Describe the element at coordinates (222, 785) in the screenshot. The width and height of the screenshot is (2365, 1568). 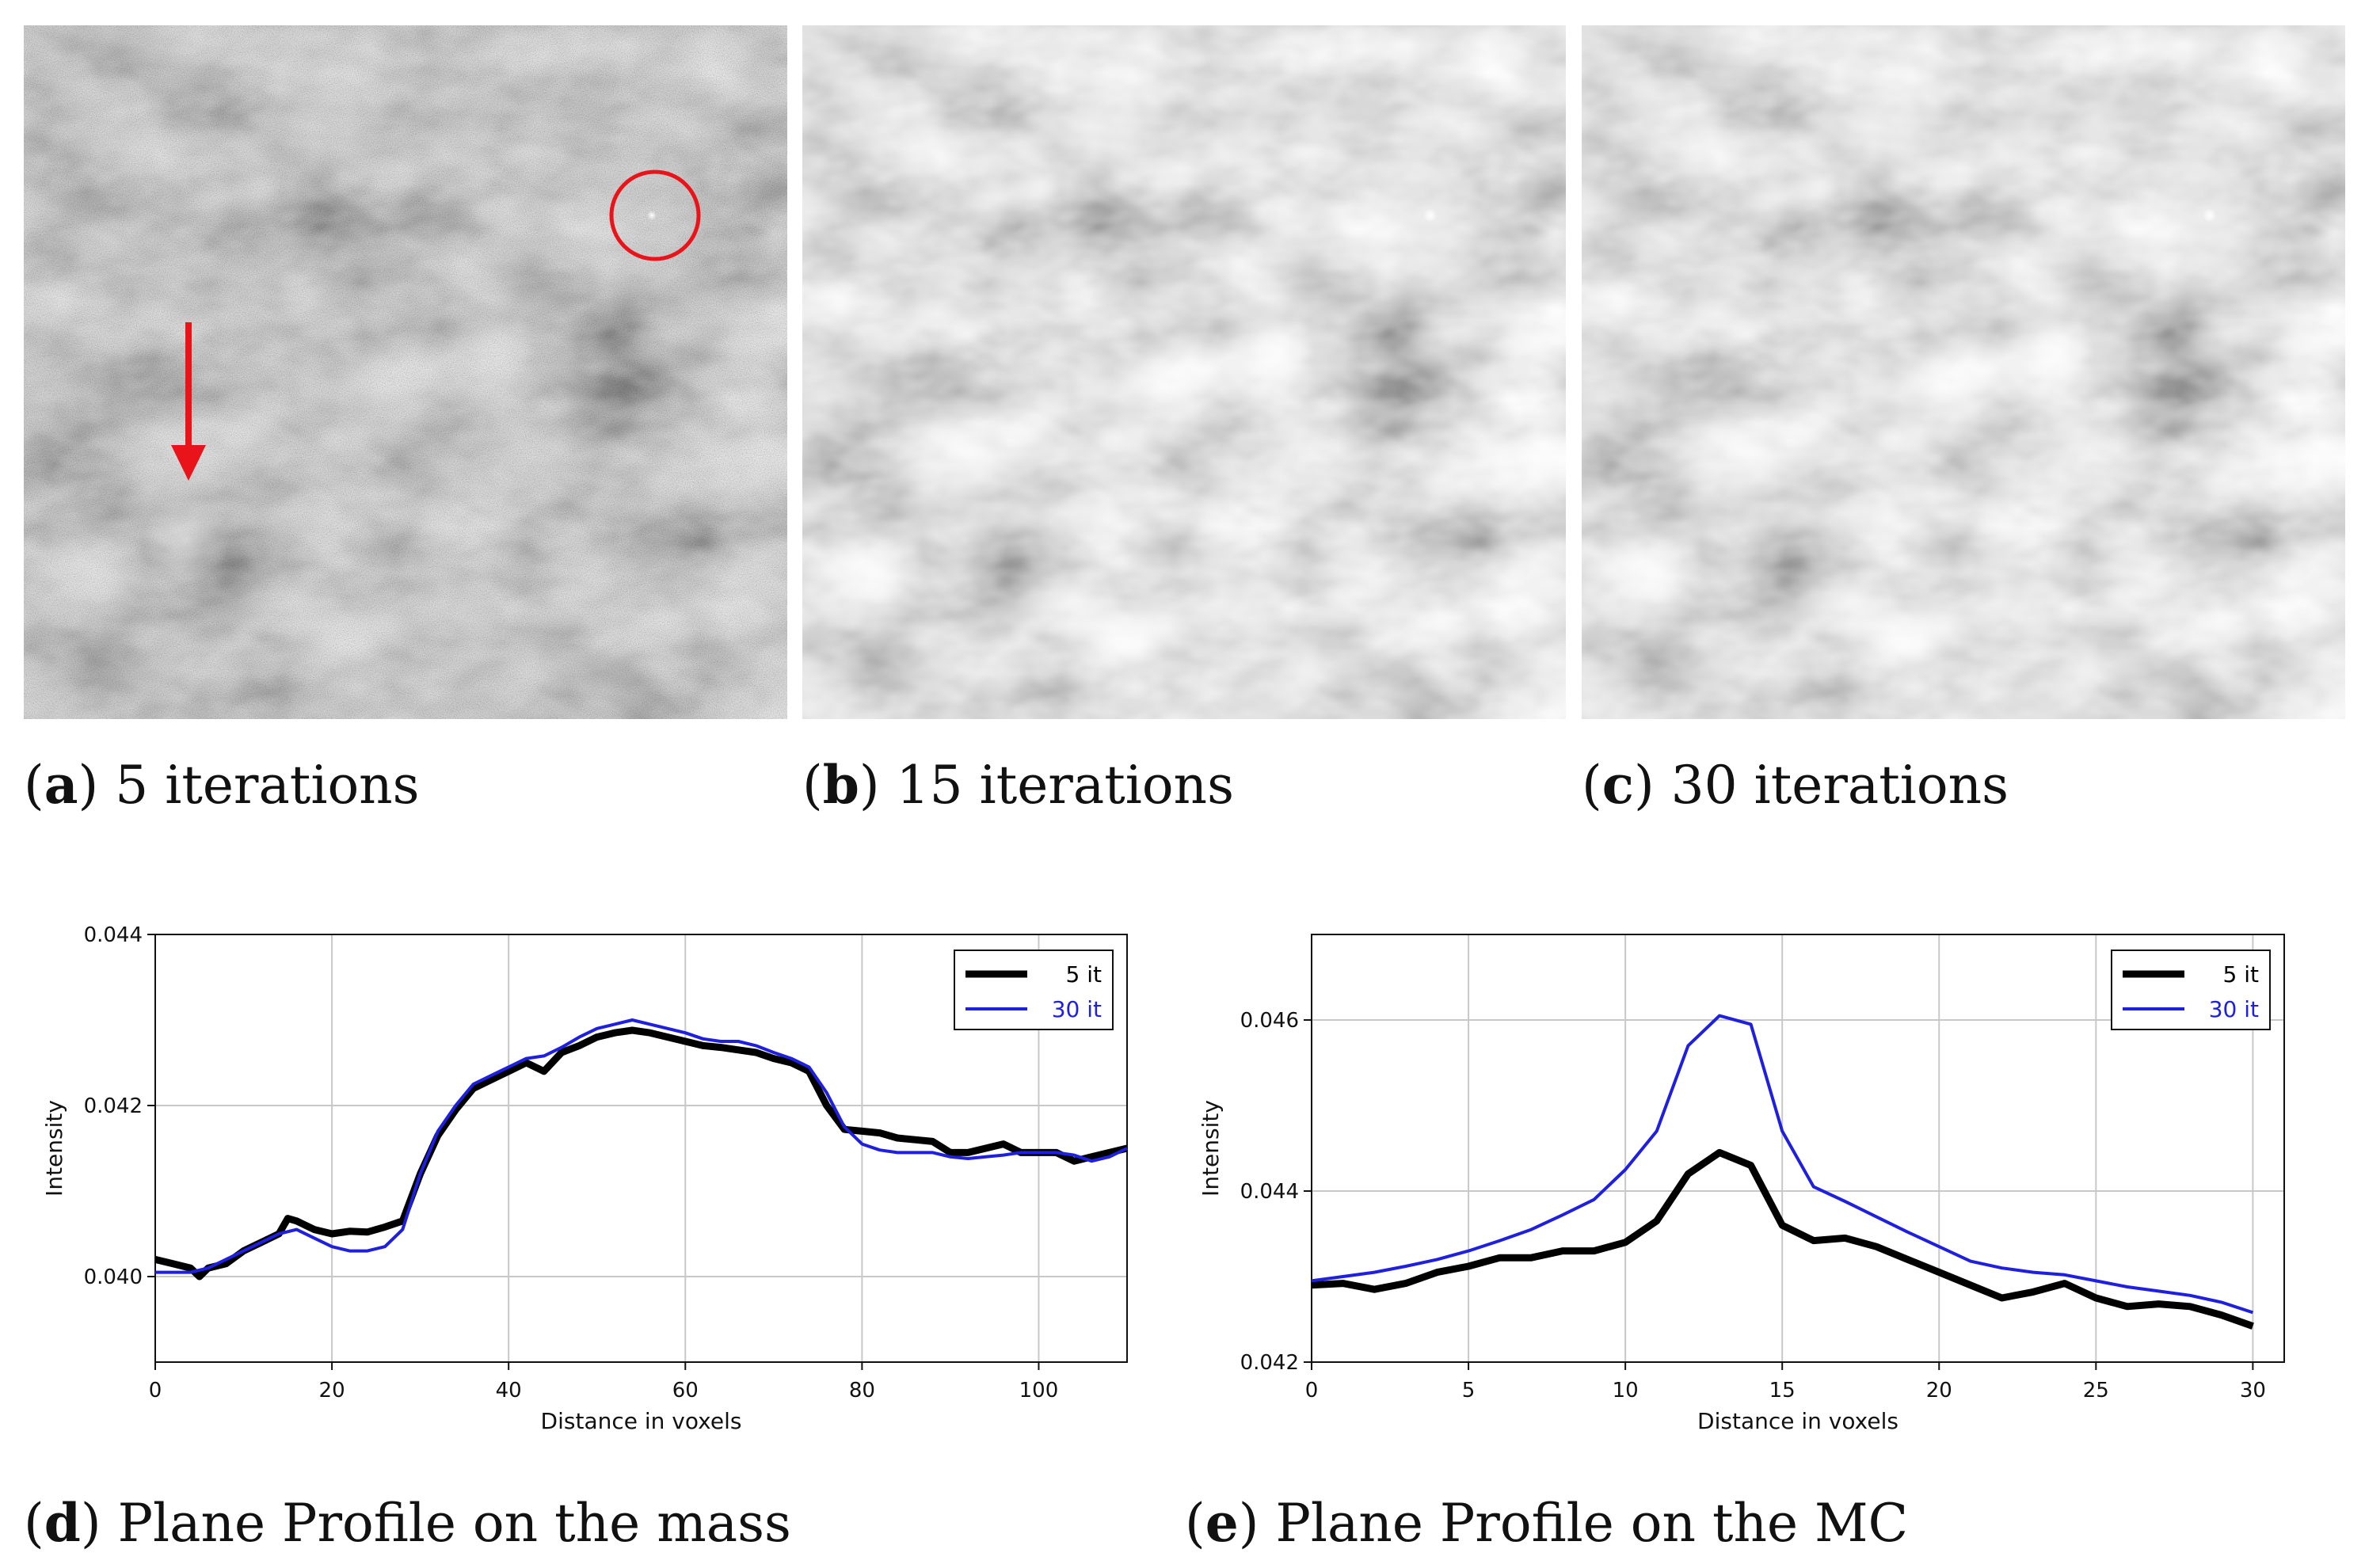
I see `caption-a: (a) 5 iterations` at that location.